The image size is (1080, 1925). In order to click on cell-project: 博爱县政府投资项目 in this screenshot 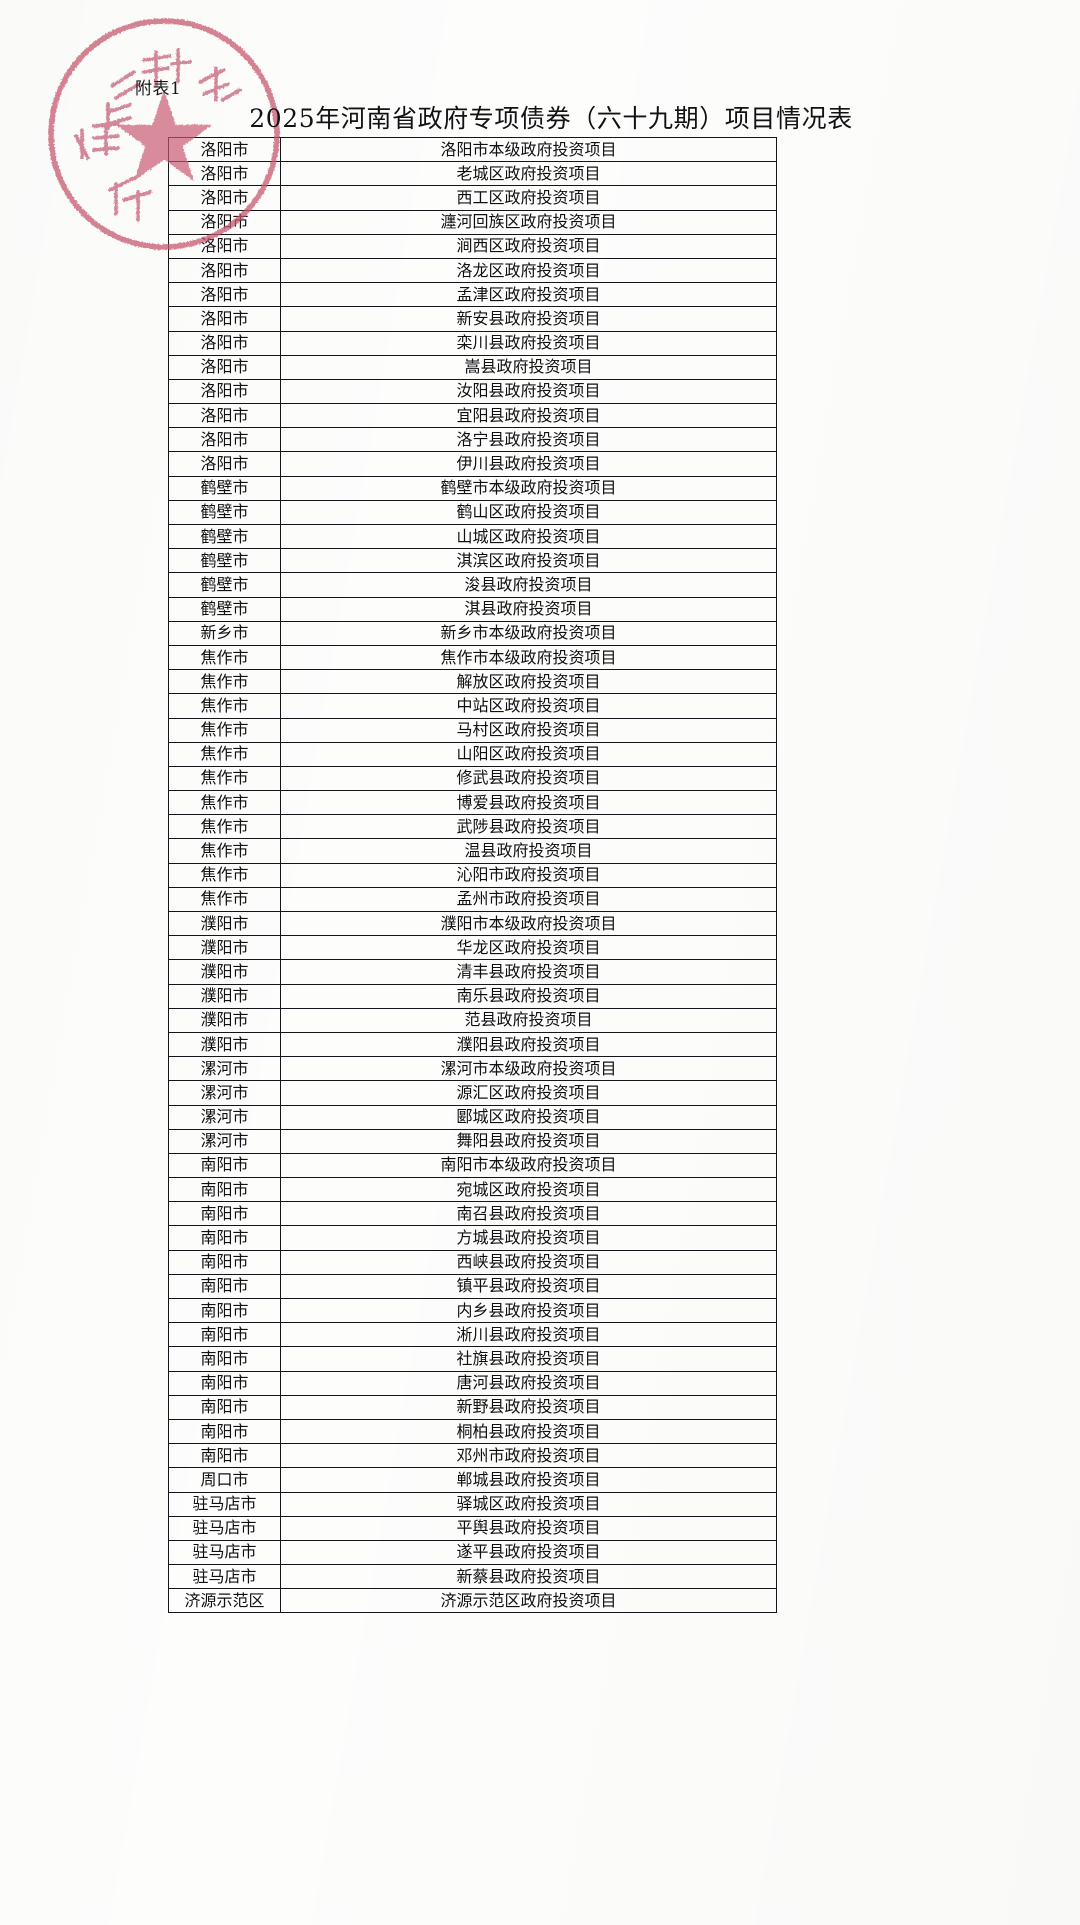, I will do `click(528, 803)`.